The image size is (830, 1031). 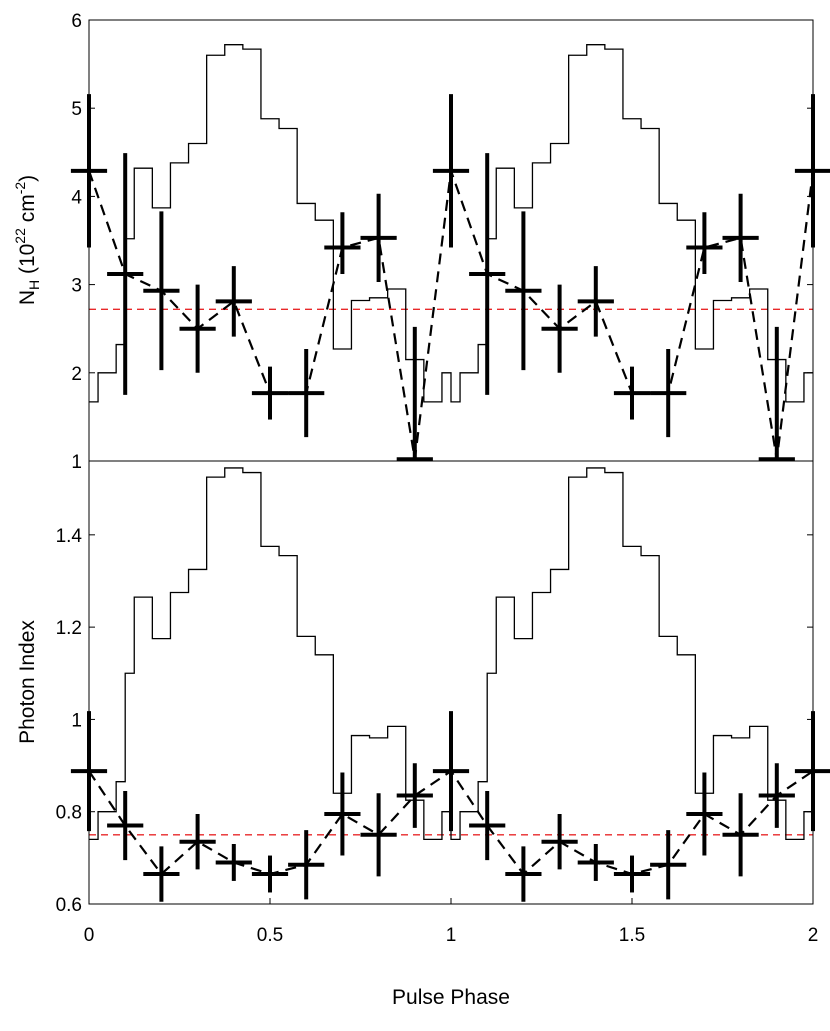 I want to click on x-axis-title: Pulse Phase, so click(x=451, y=997).